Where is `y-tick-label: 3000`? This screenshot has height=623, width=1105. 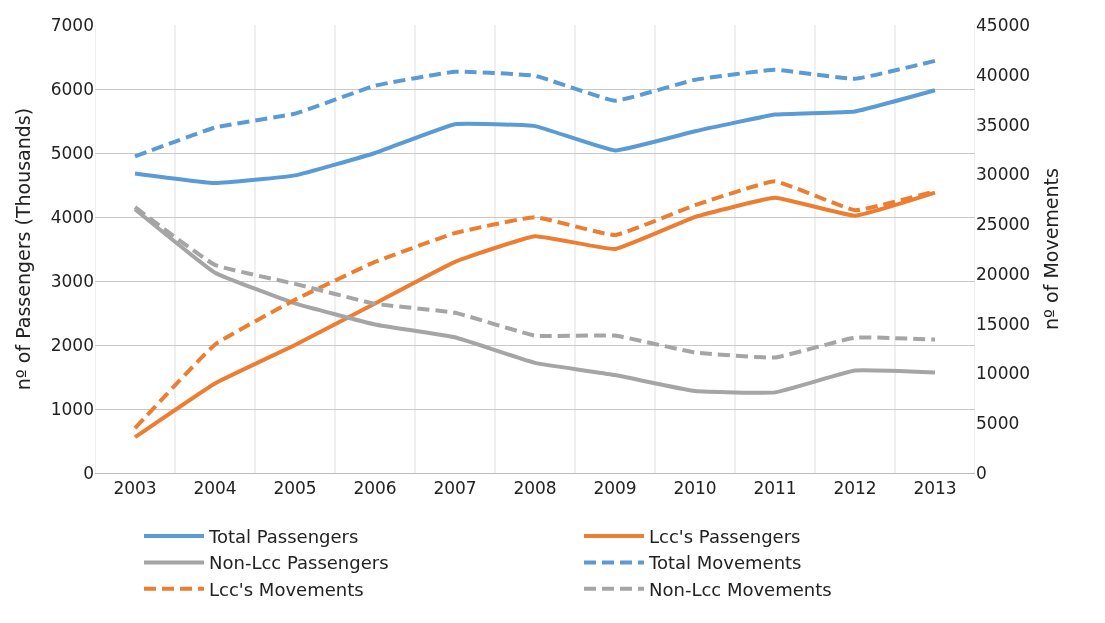
y-tick-label: 3000 is located at coordinates (72, 280).